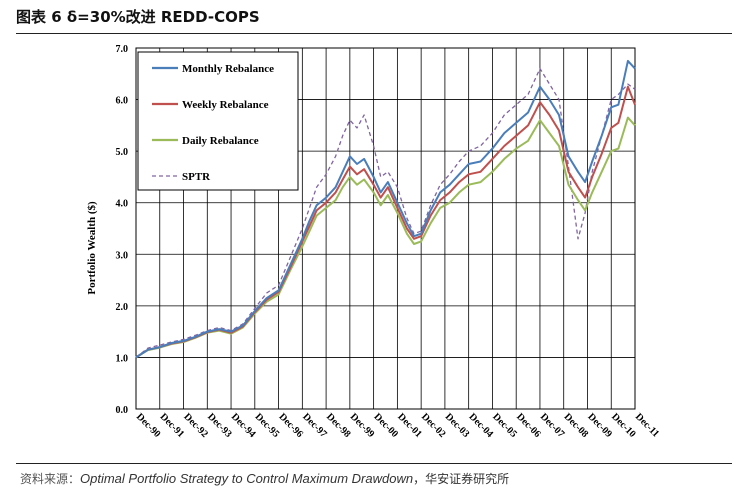 The image size is (748, 495). What do you see at coordinates (122, 410) in the screenshot?
I see `y-tick-label: 0.0` at bounding box center [122, 410].